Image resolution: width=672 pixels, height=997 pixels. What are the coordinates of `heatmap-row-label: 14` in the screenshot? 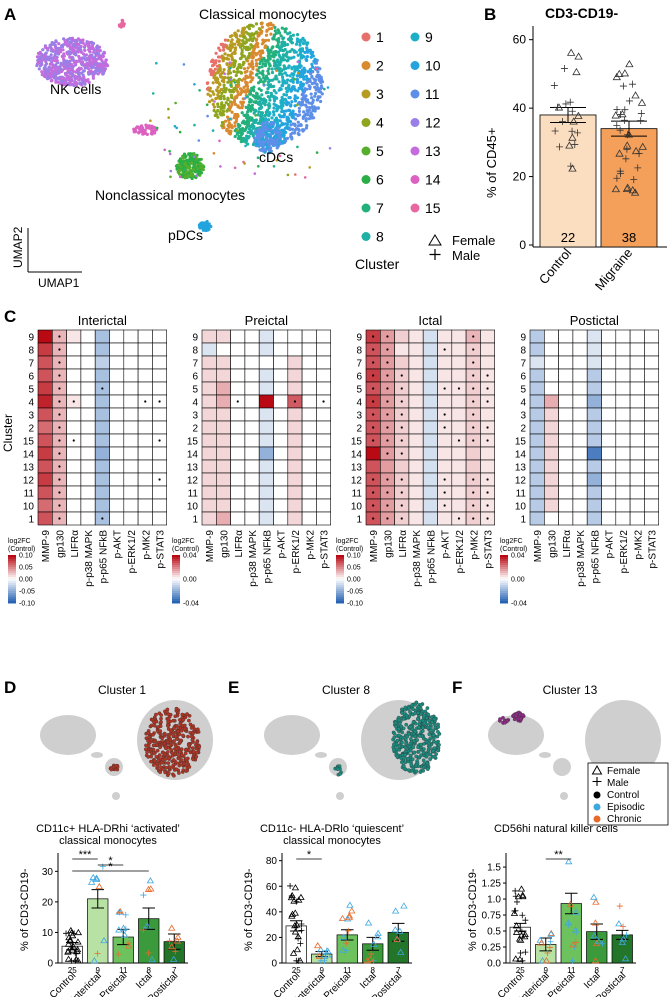 It's located at (357, 455).